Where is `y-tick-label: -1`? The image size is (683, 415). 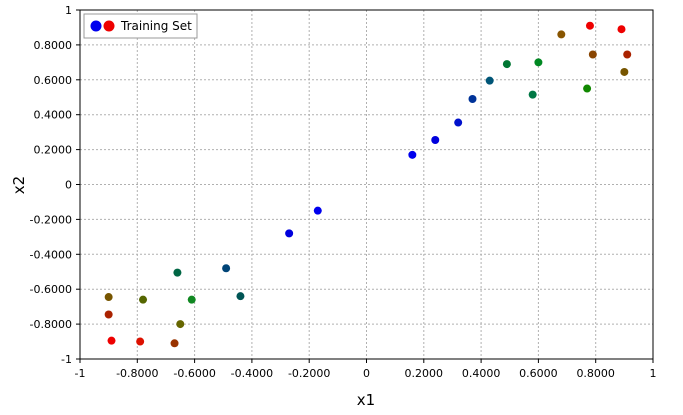 y-tick-label: -1 is located at coordinates (66, 359).